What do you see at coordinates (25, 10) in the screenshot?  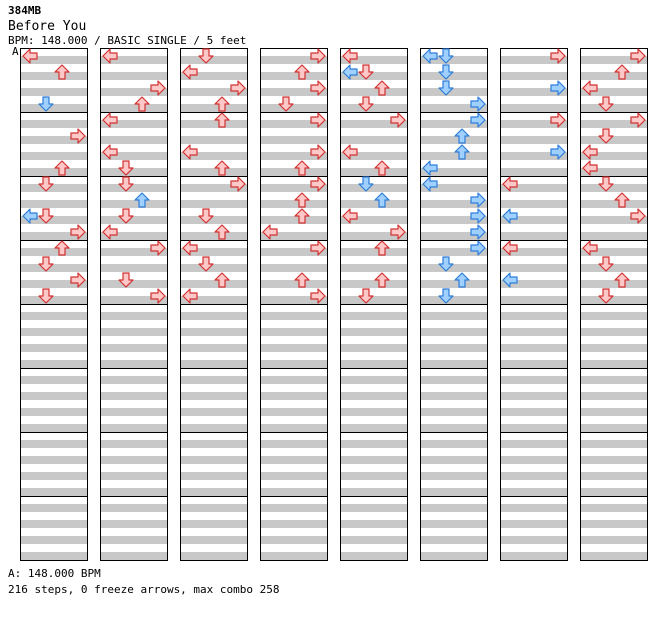 I see `file-size-label: 384MB` at bounding box center [25, 10].